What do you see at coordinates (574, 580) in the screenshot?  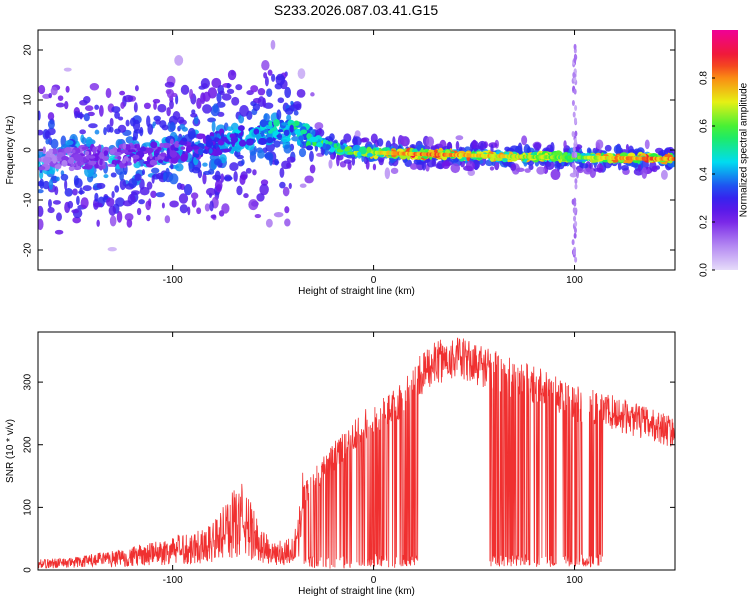 I see `snr-xtick-label: 100` at bounding box center [574, 580].